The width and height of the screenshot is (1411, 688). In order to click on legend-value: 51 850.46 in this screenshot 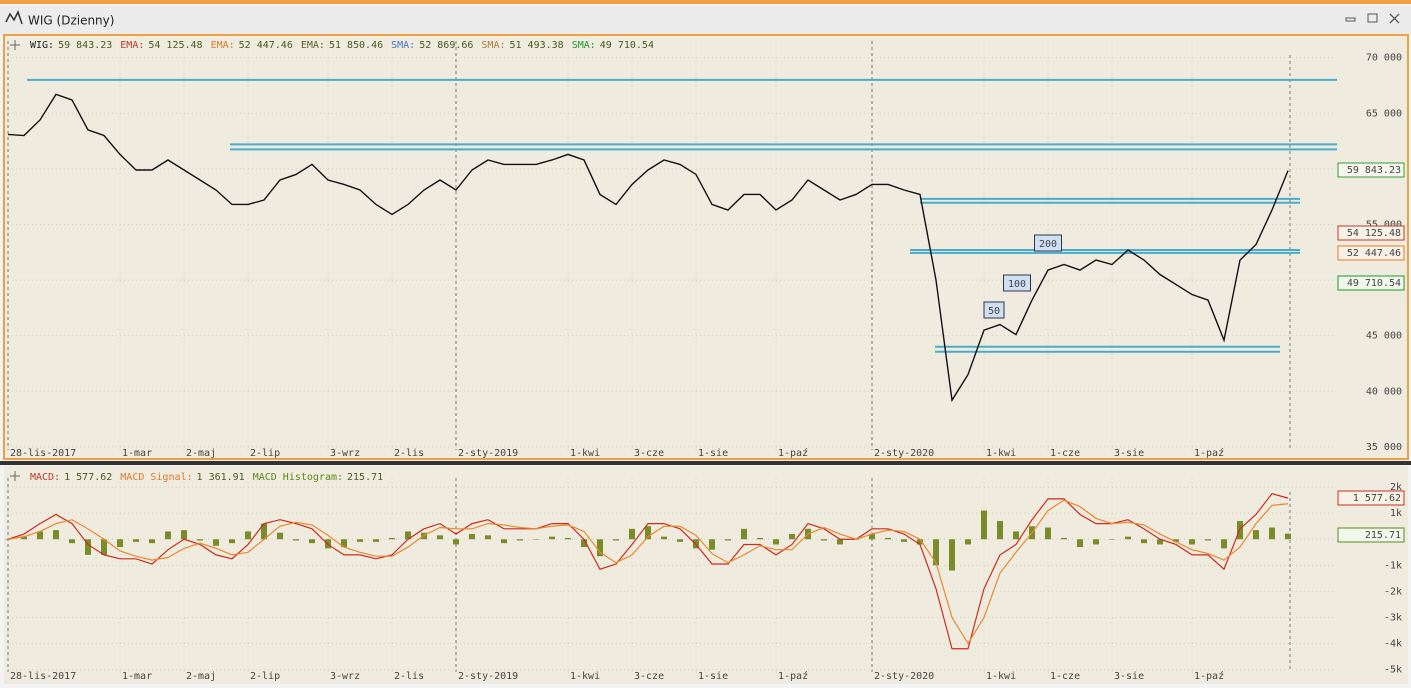, I will do `click(356, 45)`.